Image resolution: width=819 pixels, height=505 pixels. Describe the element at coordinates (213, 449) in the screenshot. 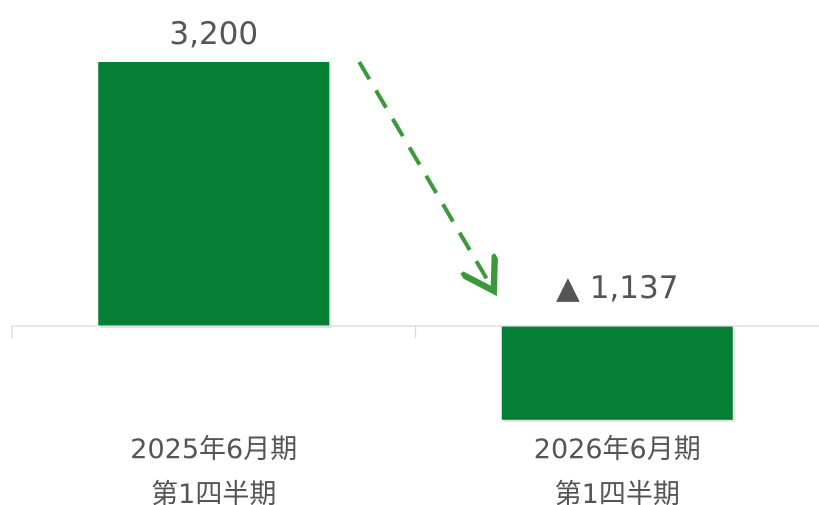

I see `x-tick-label: 2025年6月期` at that location.